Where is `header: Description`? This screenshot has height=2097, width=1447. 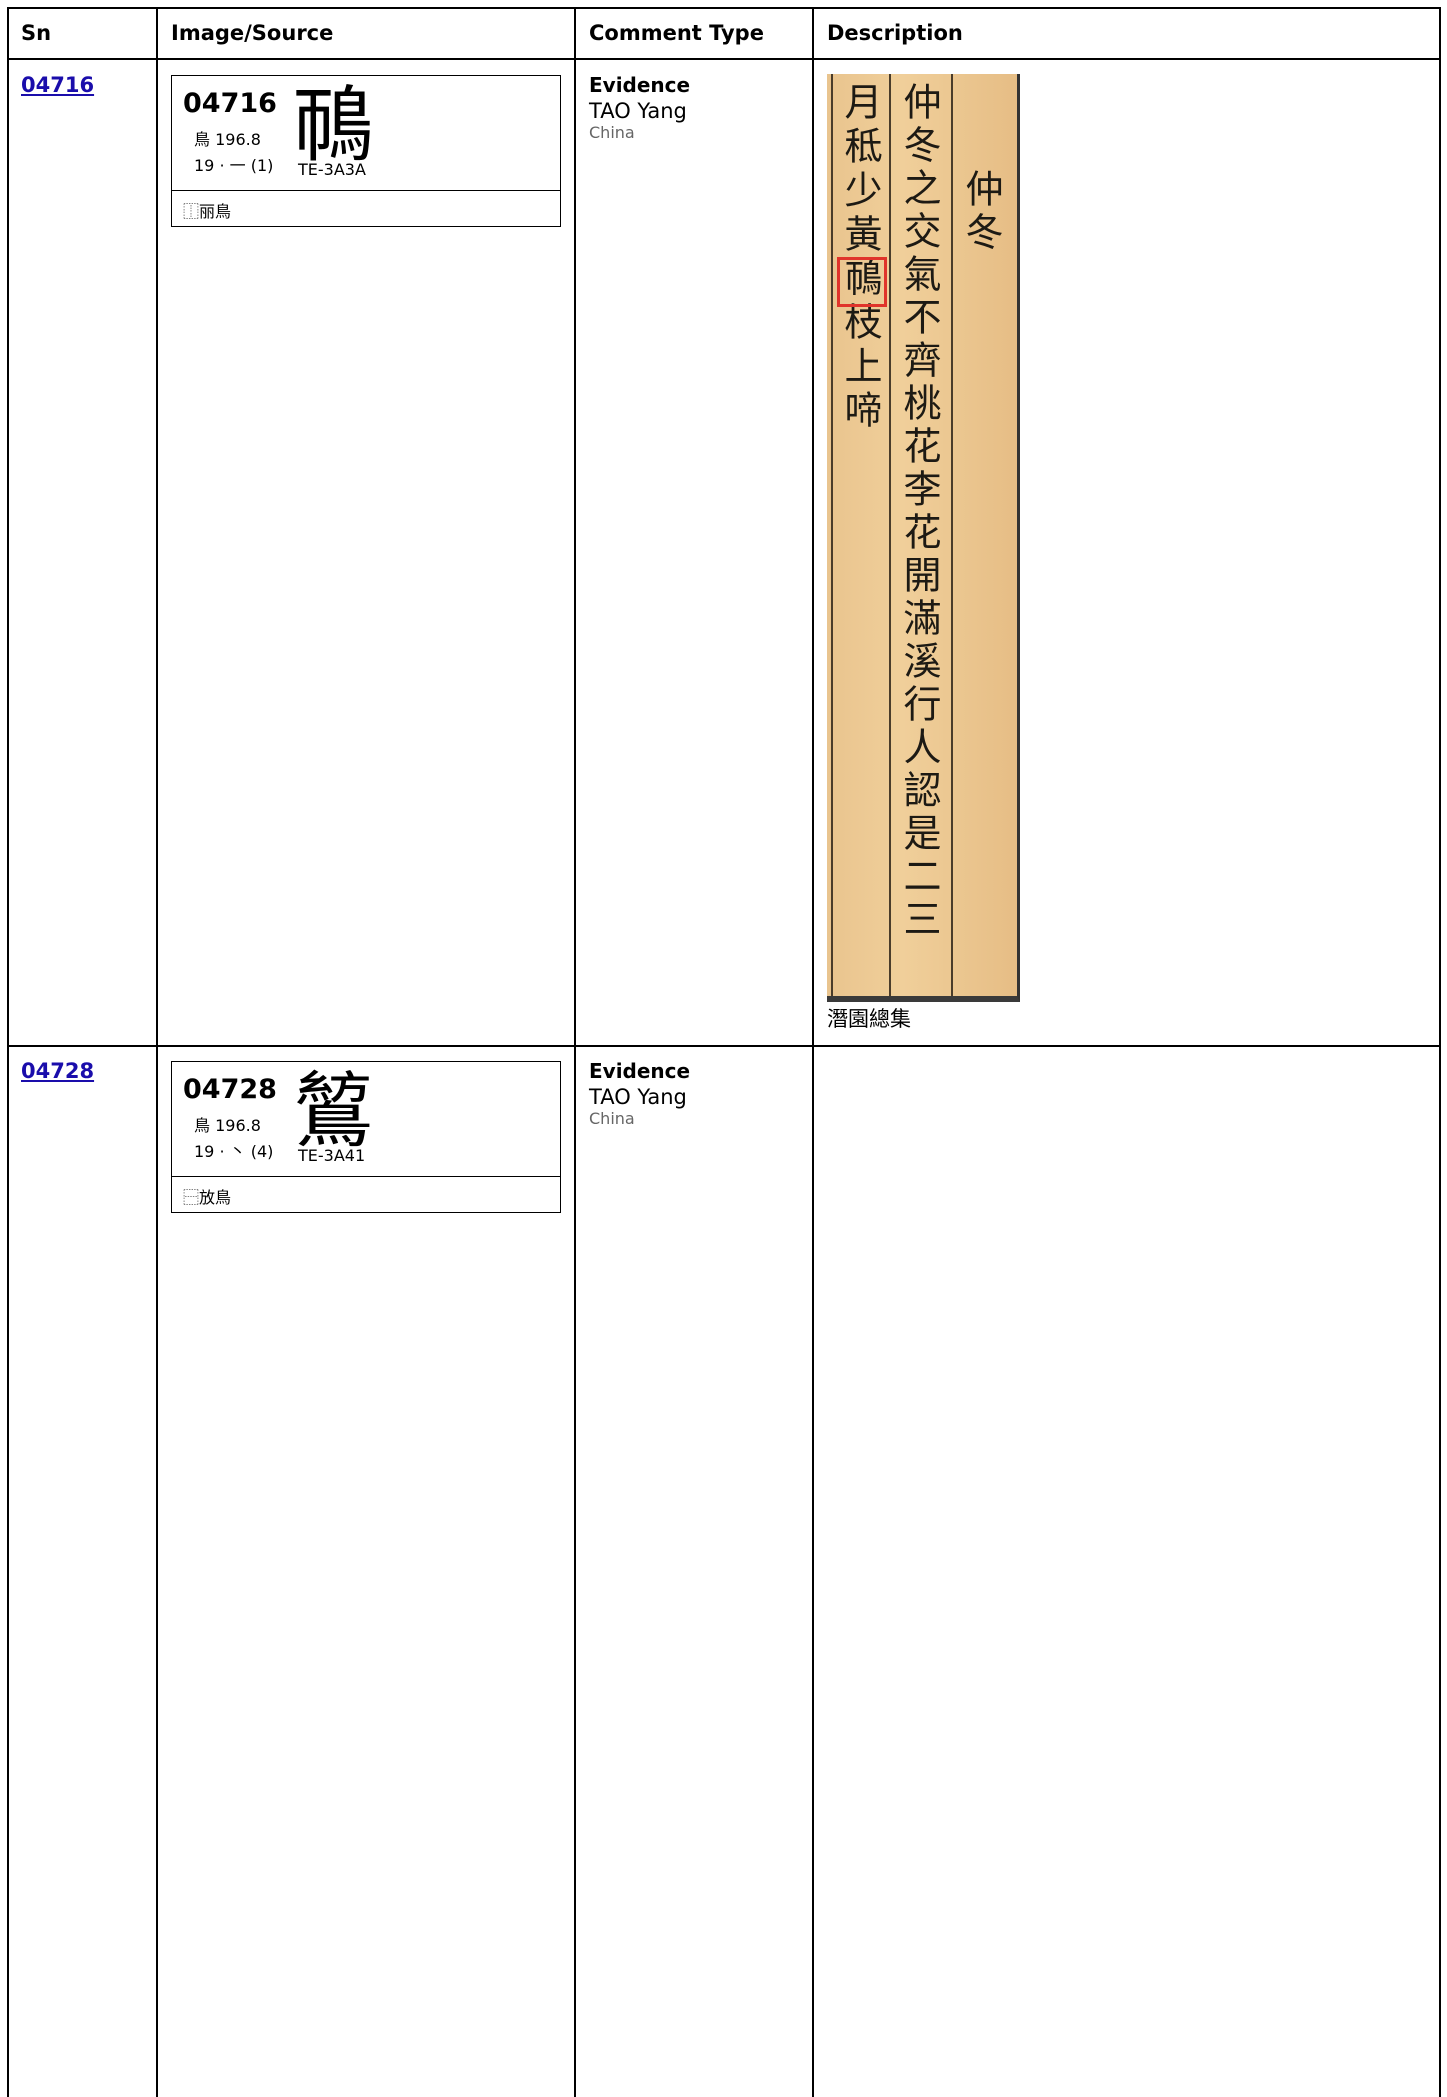
header: Description is located at coordinates (895, 33).